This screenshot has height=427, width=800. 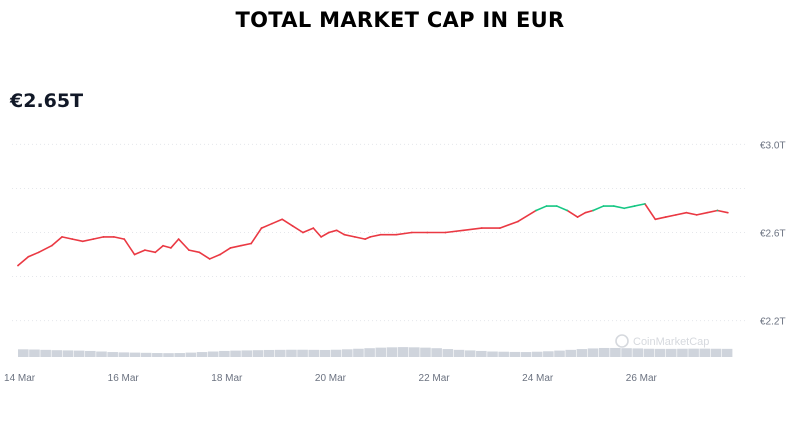 What do you see at coordinates (124, 378) in the screenshot?
I see `x-tick-label: 16 Mar` at bounding box center [124, 378].